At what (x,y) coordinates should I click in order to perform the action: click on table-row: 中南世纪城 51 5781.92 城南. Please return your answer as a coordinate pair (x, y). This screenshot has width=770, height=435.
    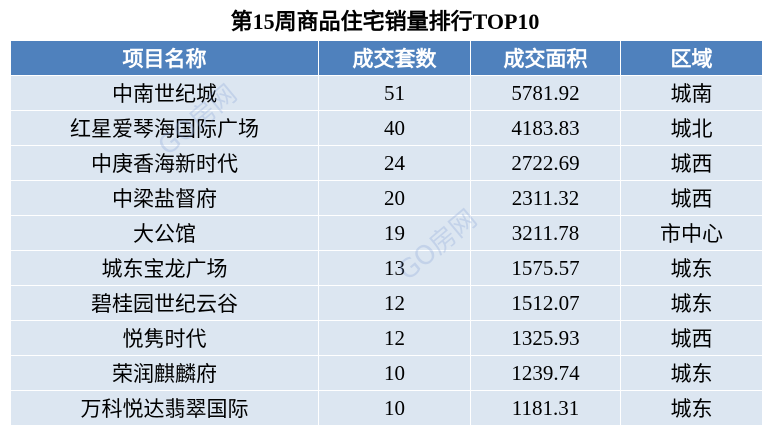
    Looking at the image, I should click on (386, 93).